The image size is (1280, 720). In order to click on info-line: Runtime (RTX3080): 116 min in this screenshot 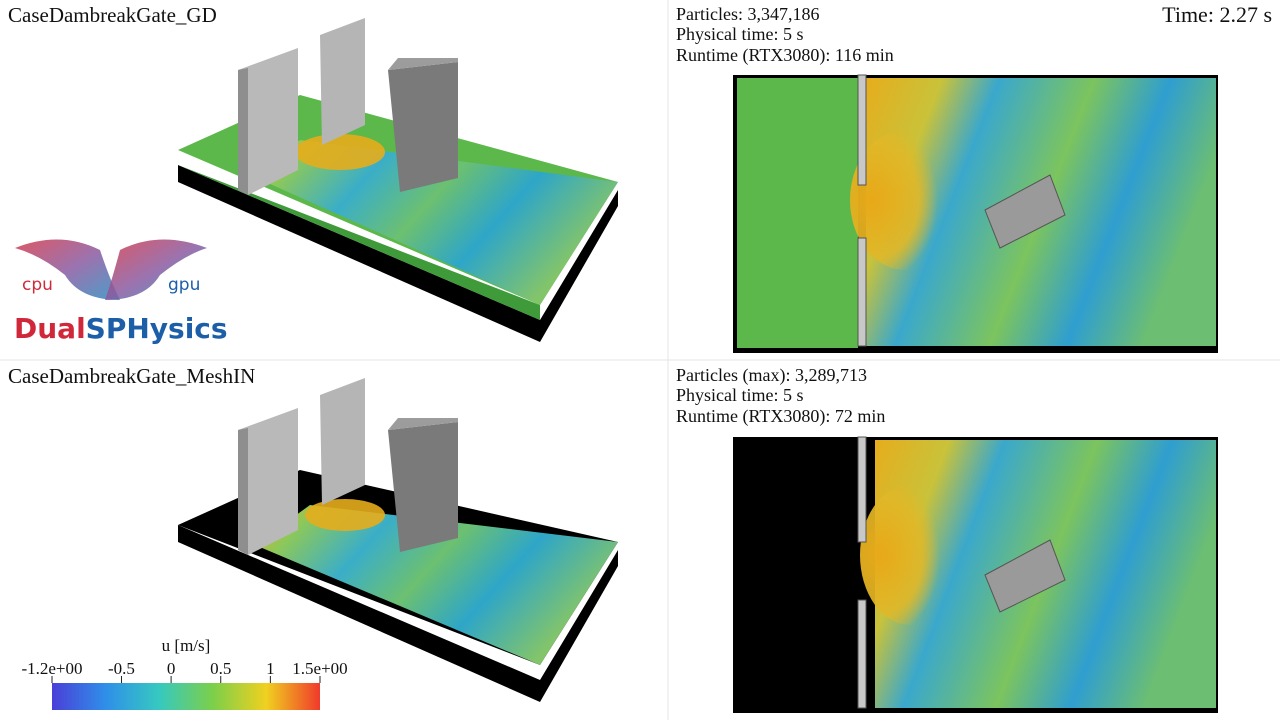, I will do `click(785, 55)`.